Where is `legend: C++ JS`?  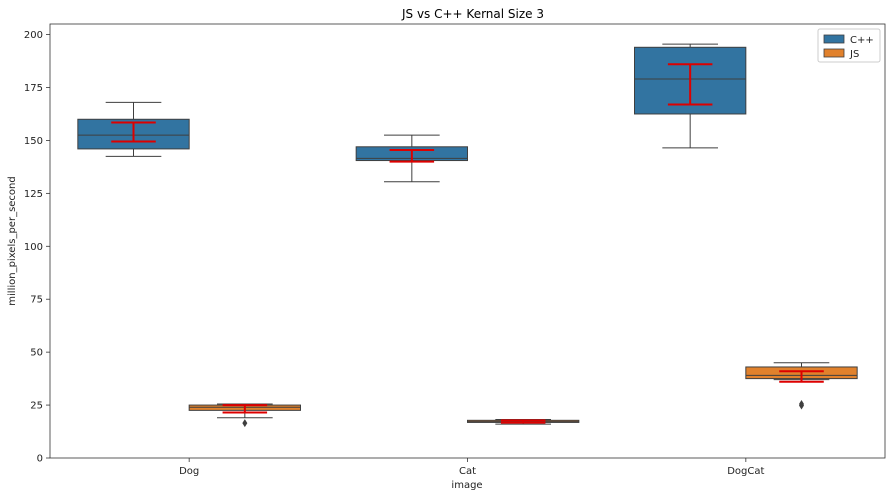
legend: C++ JS is located at coordinates (849, 45).